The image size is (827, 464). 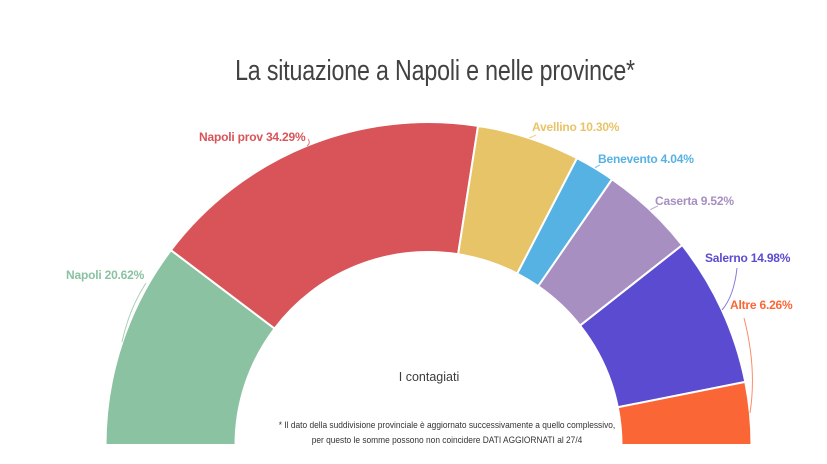 I want to click on slice-label-napoli-prov: Napoli prov 34.29%, so click(x=252, y=137).